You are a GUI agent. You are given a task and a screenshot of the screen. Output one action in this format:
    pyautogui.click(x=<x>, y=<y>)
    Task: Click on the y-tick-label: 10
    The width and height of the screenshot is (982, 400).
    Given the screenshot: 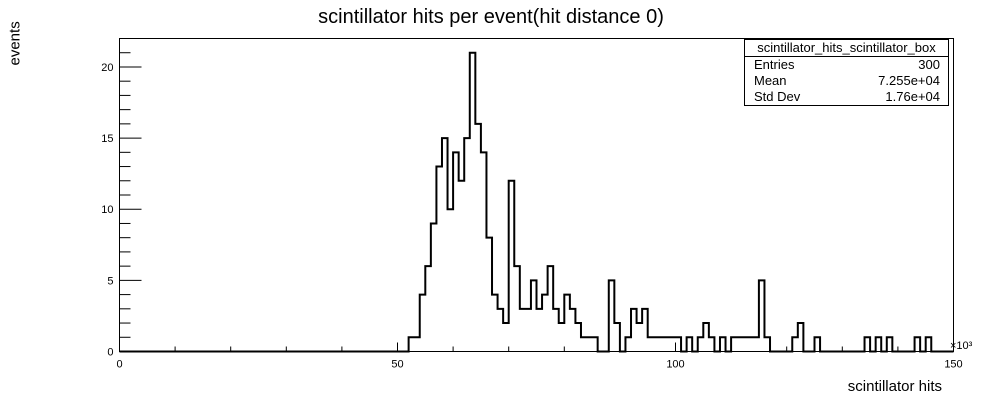 What is the action you would take?
    pyautogui.click(x=107, y=210)
    